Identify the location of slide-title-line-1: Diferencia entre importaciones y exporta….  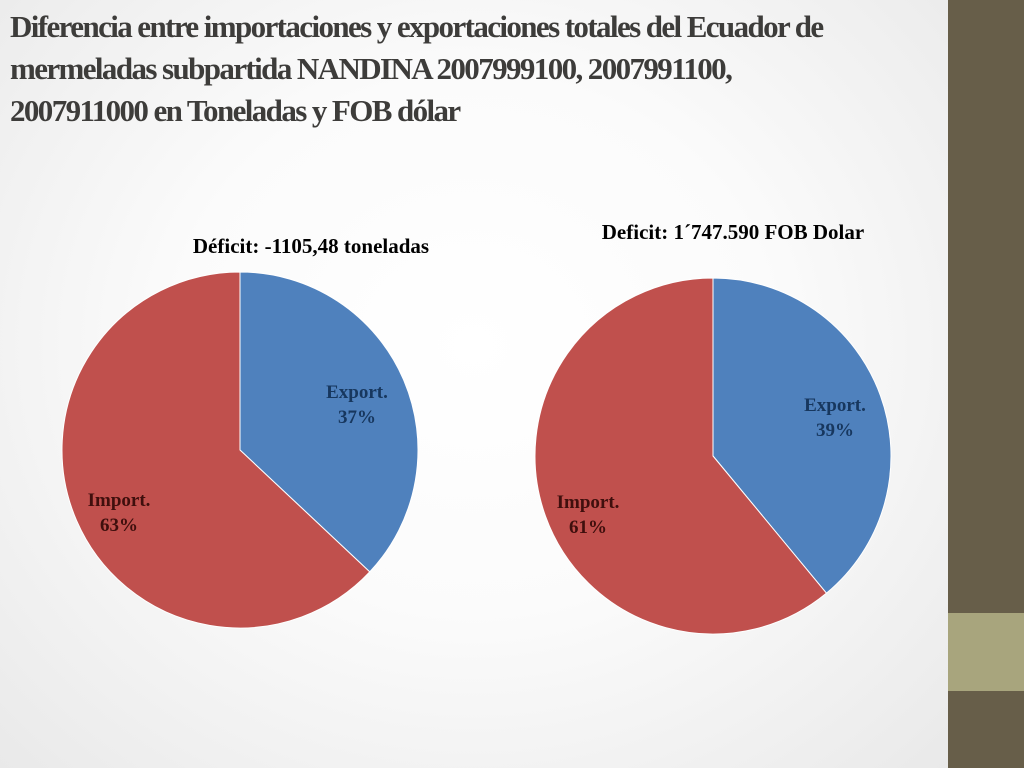
(417, 26).